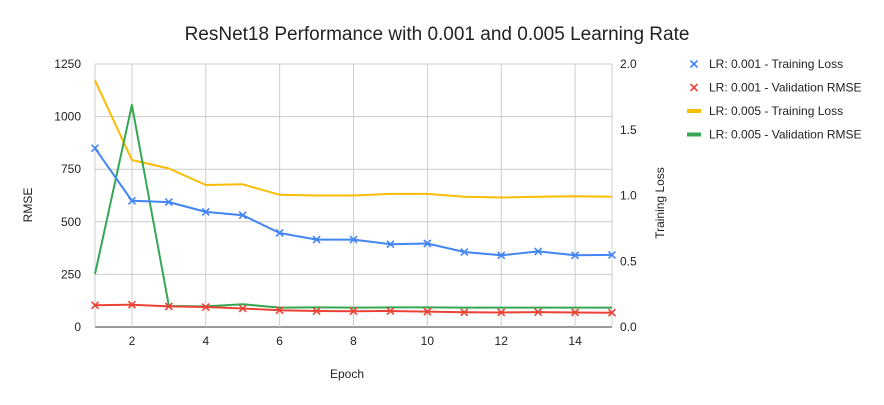 This screenshot has width=884, height=405. I want to click on x-tick-label: 6, so click(279, 341).